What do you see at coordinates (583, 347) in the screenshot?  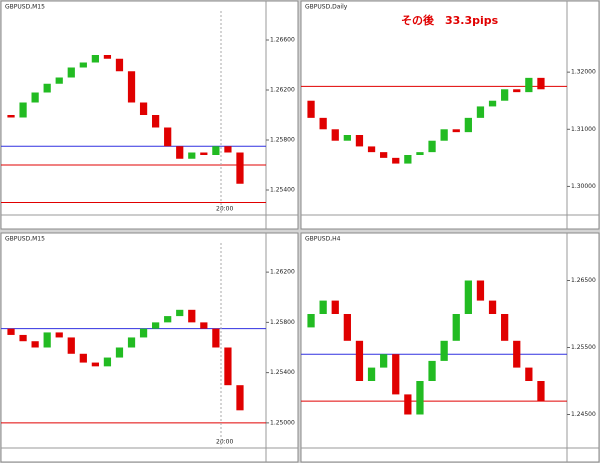 I see `y-tick-label: 1.25500` at bounding box center [583, 347].